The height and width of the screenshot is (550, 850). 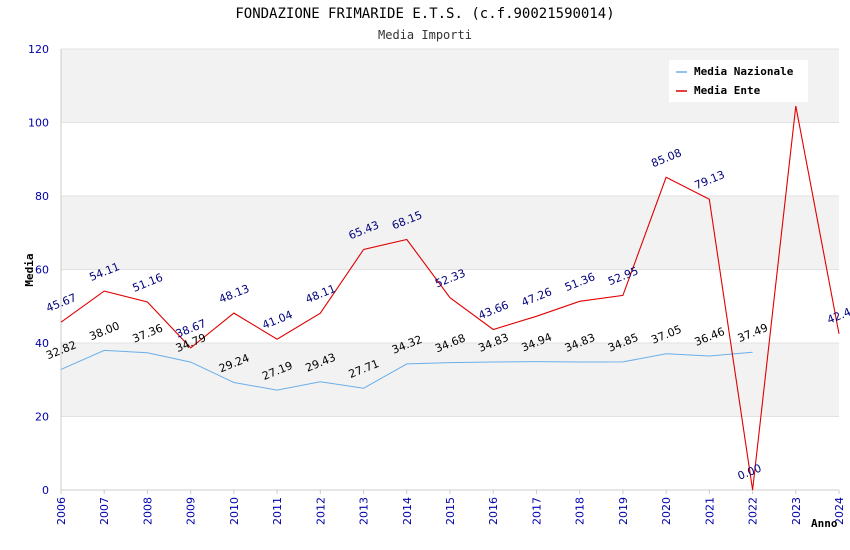 I want to click on data-label: 85.08, so click(x=666, y=158).